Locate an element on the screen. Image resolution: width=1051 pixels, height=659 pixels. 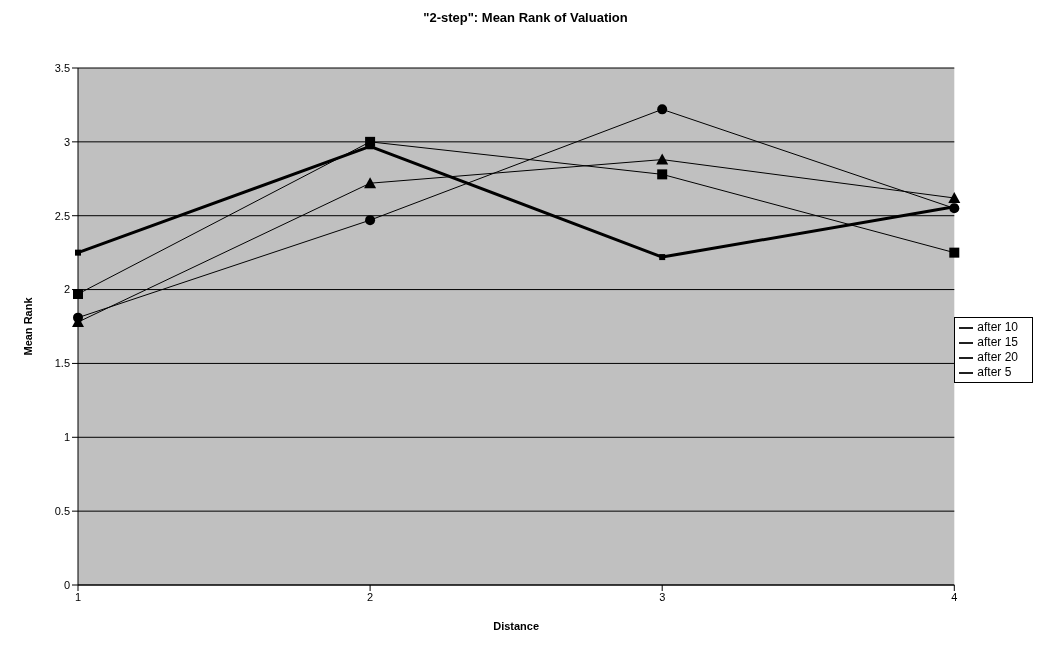
y-tick-label: 0 is located at coordinates (66, 584).